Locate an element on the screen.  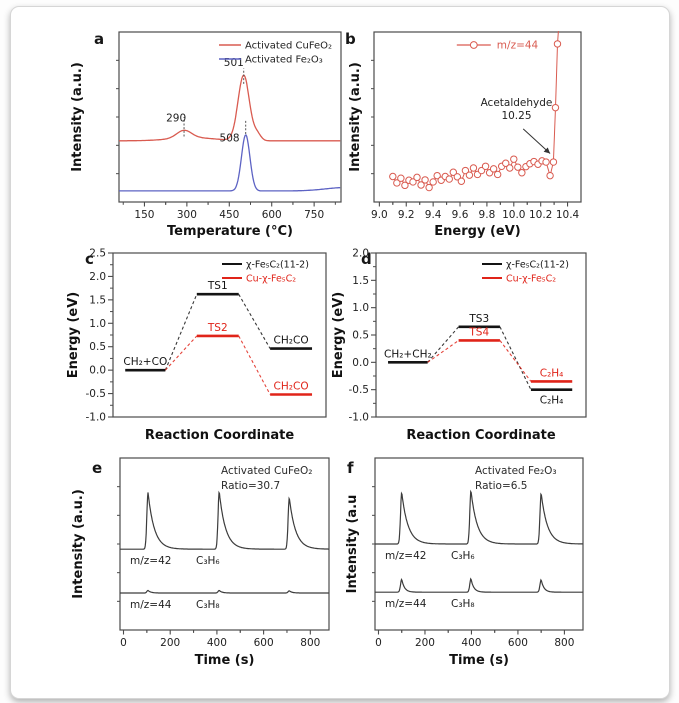
legend-label: Cu-χ-Fe₅C₂ is located at coordinates (271, 279).